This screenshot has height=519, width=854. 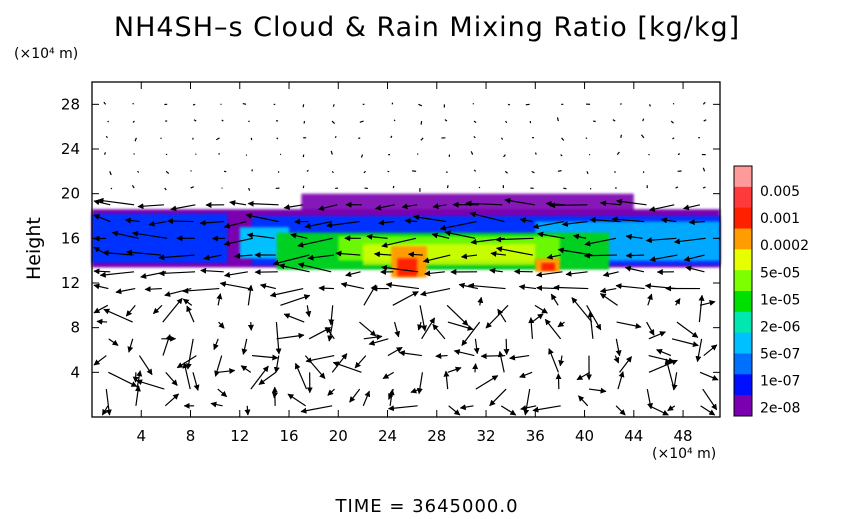 What do you see at coordinates (780, 409) in the screenshot?
I see `colorbar-label: 2e-08` at bounding box center [780, 409].